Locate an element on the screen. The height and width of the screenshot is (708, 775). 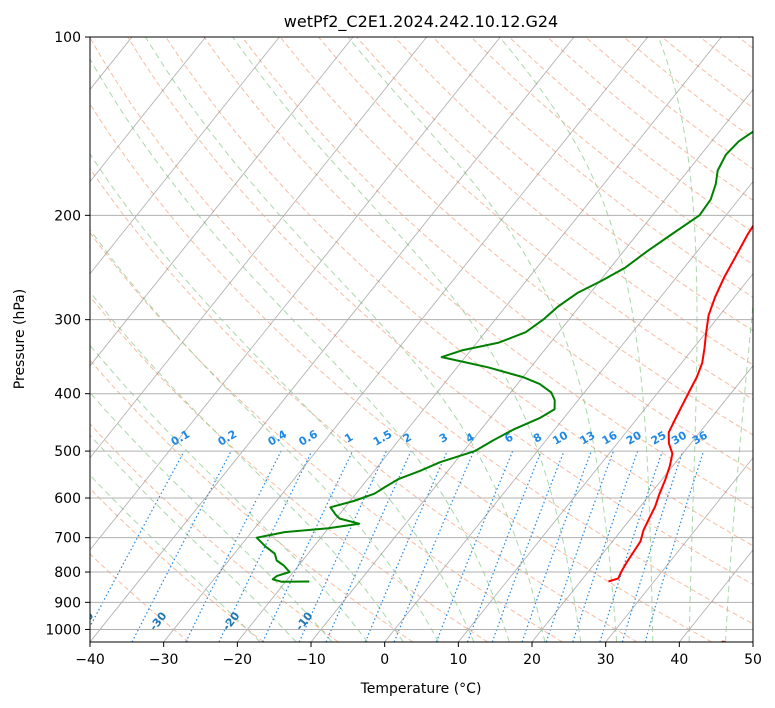
dry-adiabat-label: -50 is located at coordinates (12, 621).